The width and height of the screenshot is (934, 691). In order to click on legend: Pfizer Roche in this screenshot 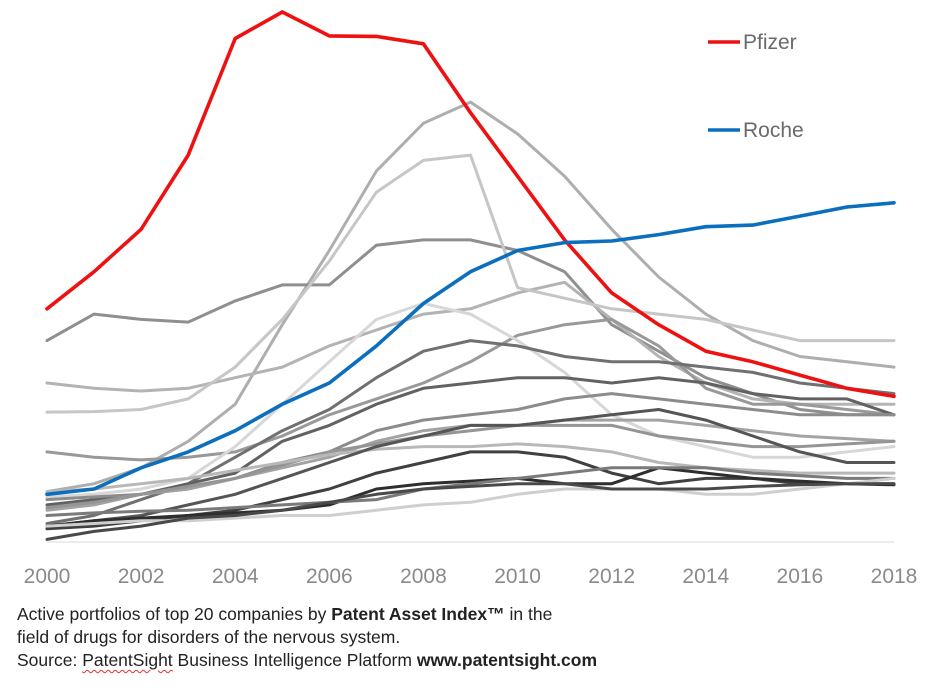, I will do `click(756, 86)`.